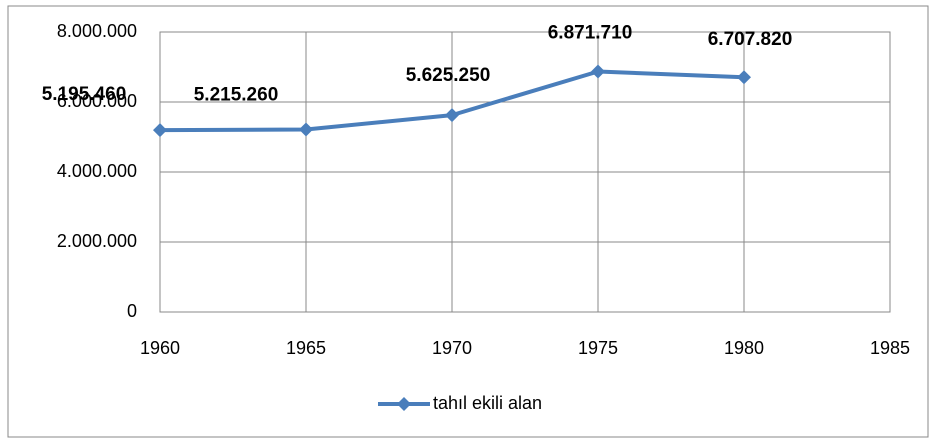  I want to click on y-tick-label: 0, so click(132, 311).